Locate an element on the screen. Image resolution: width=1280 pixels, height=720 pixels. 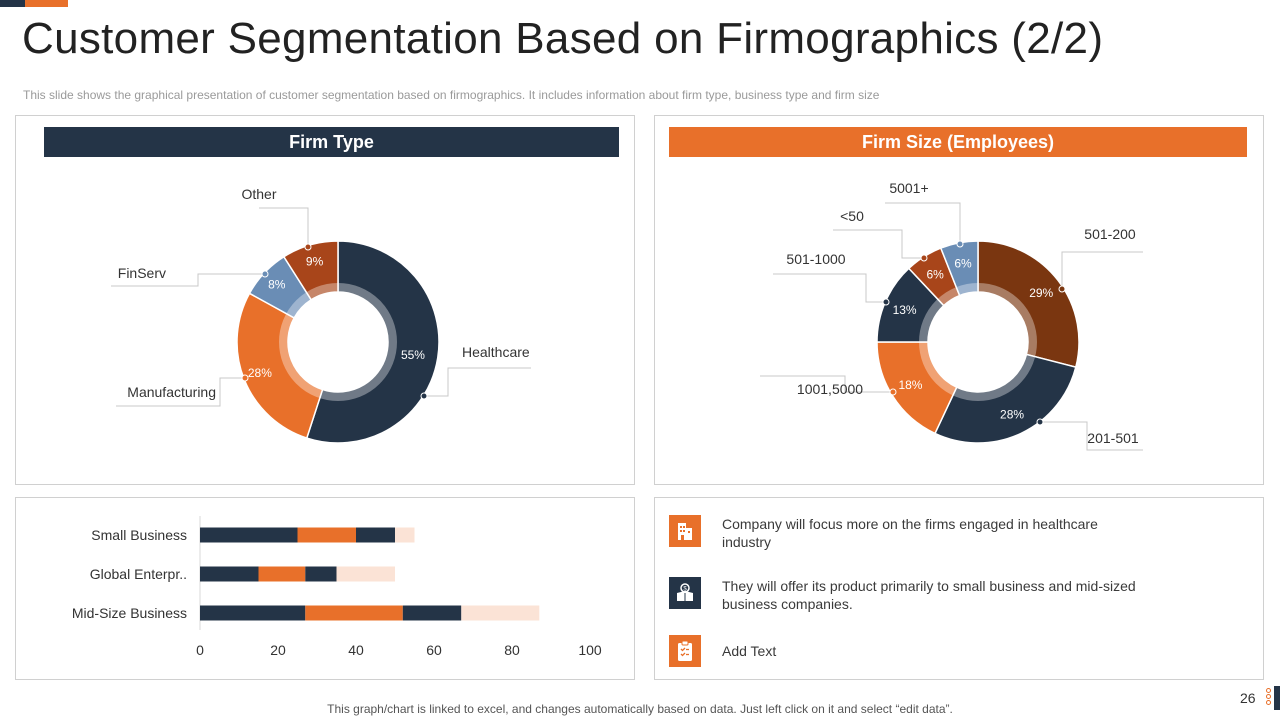
clipboard-icon is located at coordinates (685, 651).